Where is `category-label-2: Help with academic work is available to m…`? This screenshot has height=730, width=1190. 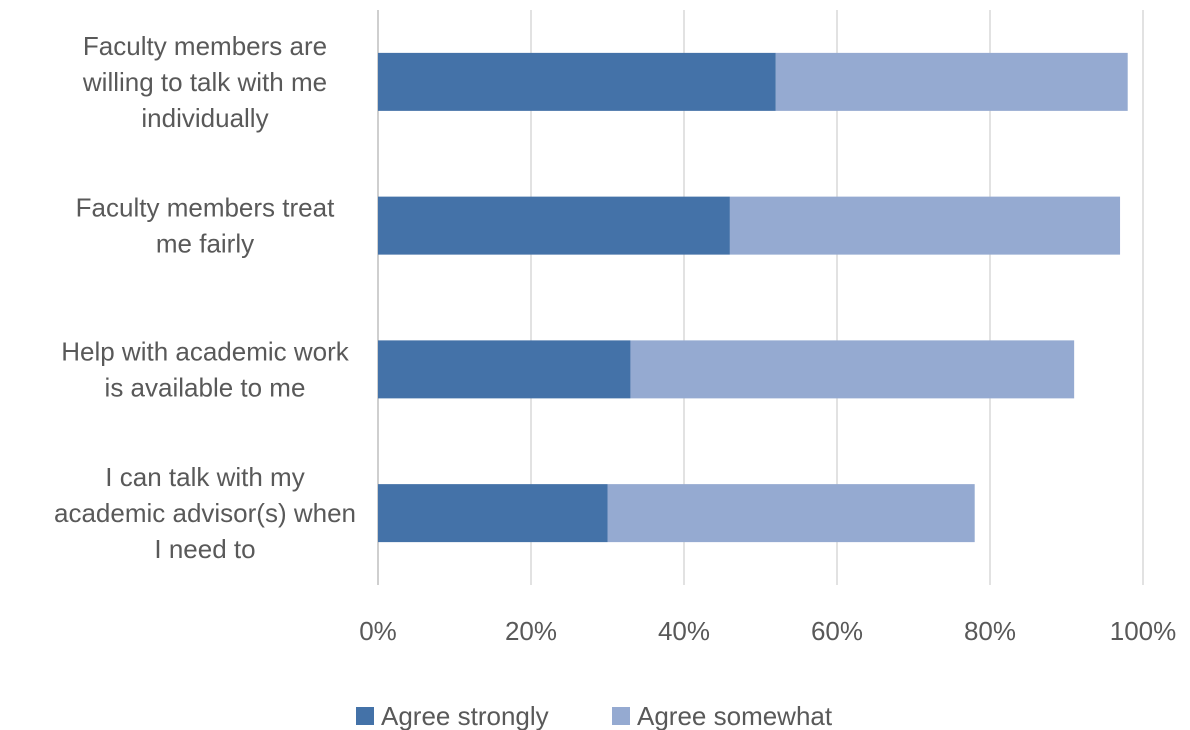
category-label-2: Help with academic work is available to m… is located at coordinates (205, 369).